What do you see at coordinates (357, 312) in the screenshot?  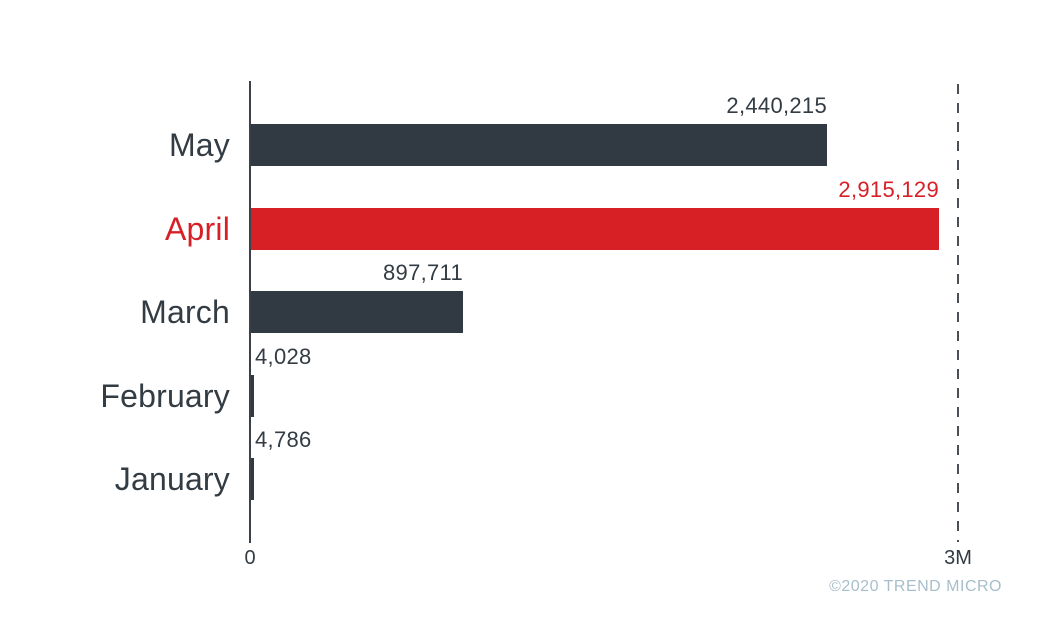 I see `bar-march` at bounding box center [357, 312].